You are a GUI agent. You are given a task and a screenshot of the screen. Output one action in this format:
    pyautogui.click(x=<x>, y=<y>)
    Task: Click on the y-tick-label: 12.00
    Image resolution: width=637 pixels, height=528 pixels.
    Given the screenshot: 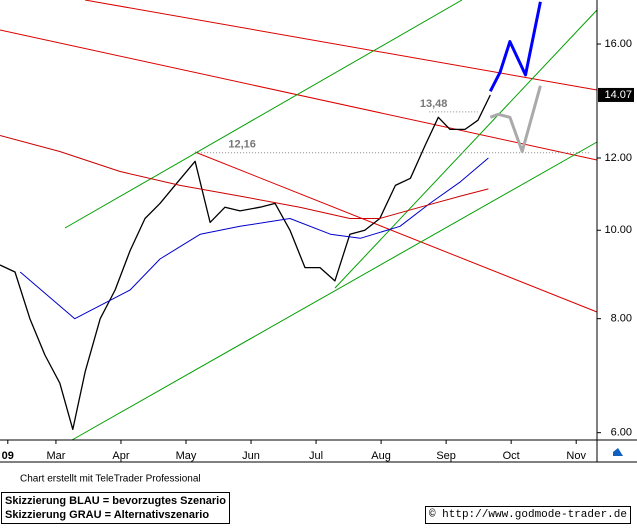 What is the action you would take?
    pyautogui.click(x=618, y=158)
    